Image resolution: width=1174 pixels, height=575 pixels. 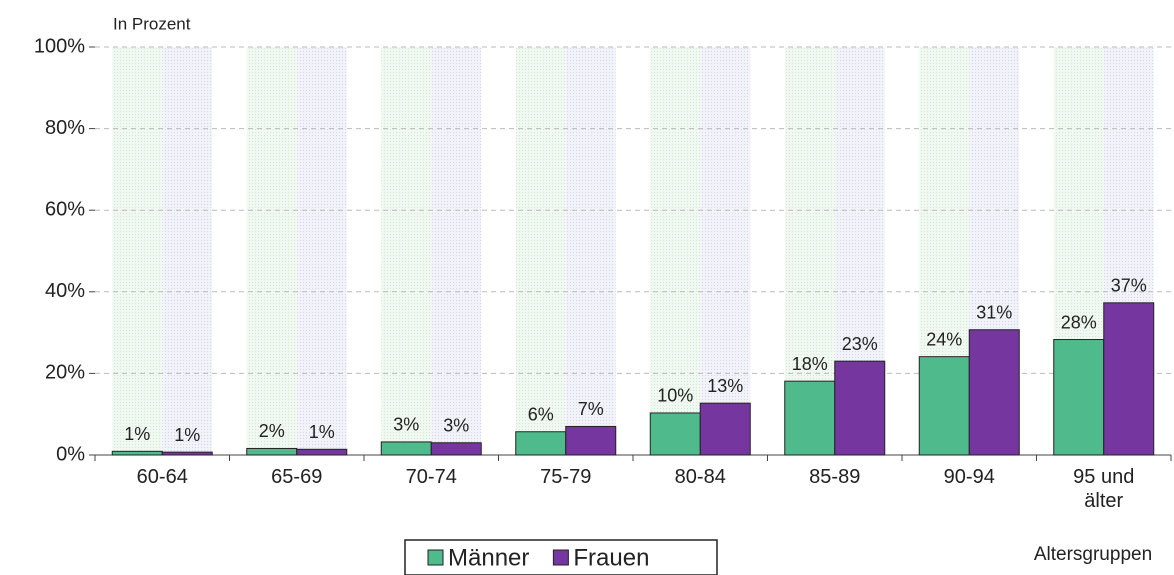 What do you see at coordinates (65, 128) in the screenshot?
I see `y-tick-label: 80%` at bounding box center [65, 128].